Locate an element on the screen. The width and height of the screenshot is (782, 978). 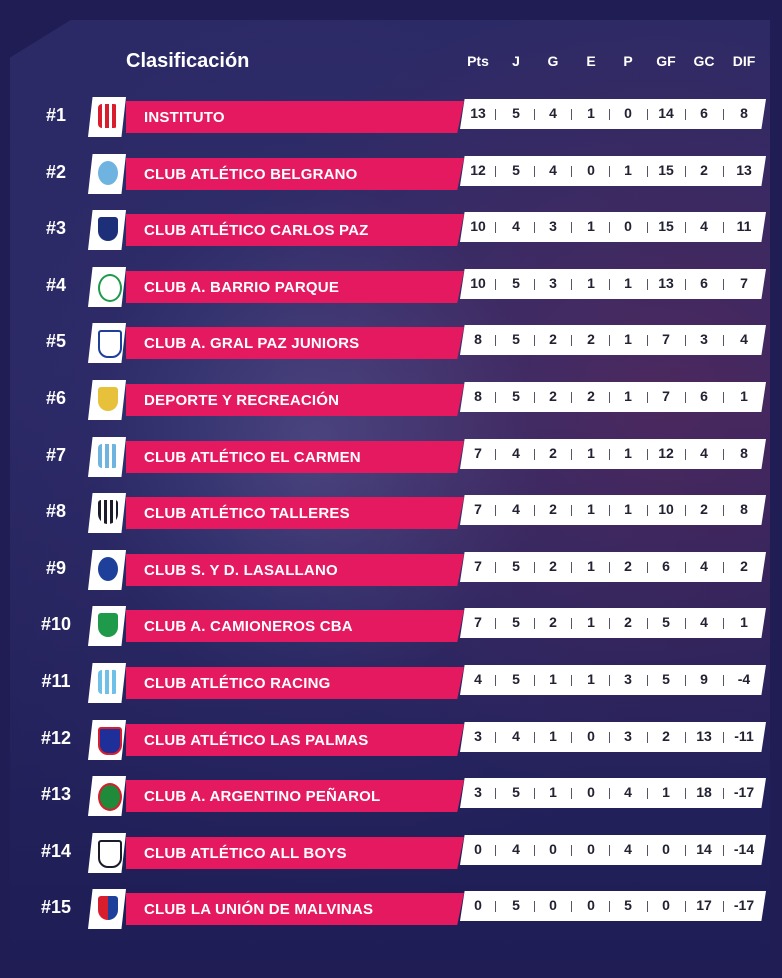
team-bar: CLUB S. Y D. LASALLANO is located at coordinates (295, 570).